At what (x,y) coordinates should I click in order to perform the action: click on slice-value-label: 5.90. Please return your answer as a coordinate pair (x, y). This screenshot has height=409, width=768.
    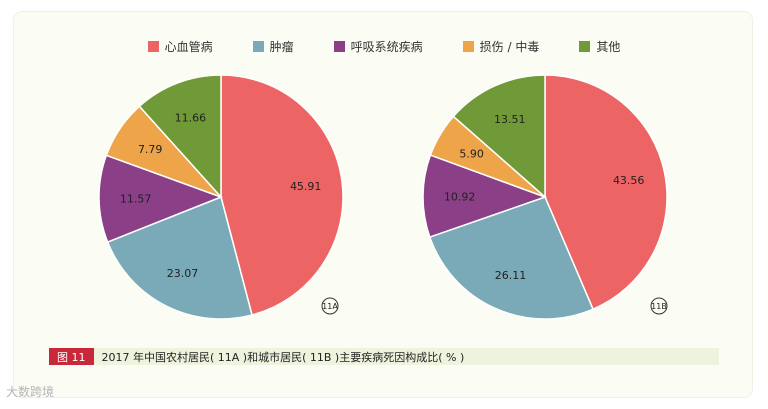
    Looking at the image, I should click on (471, 153).